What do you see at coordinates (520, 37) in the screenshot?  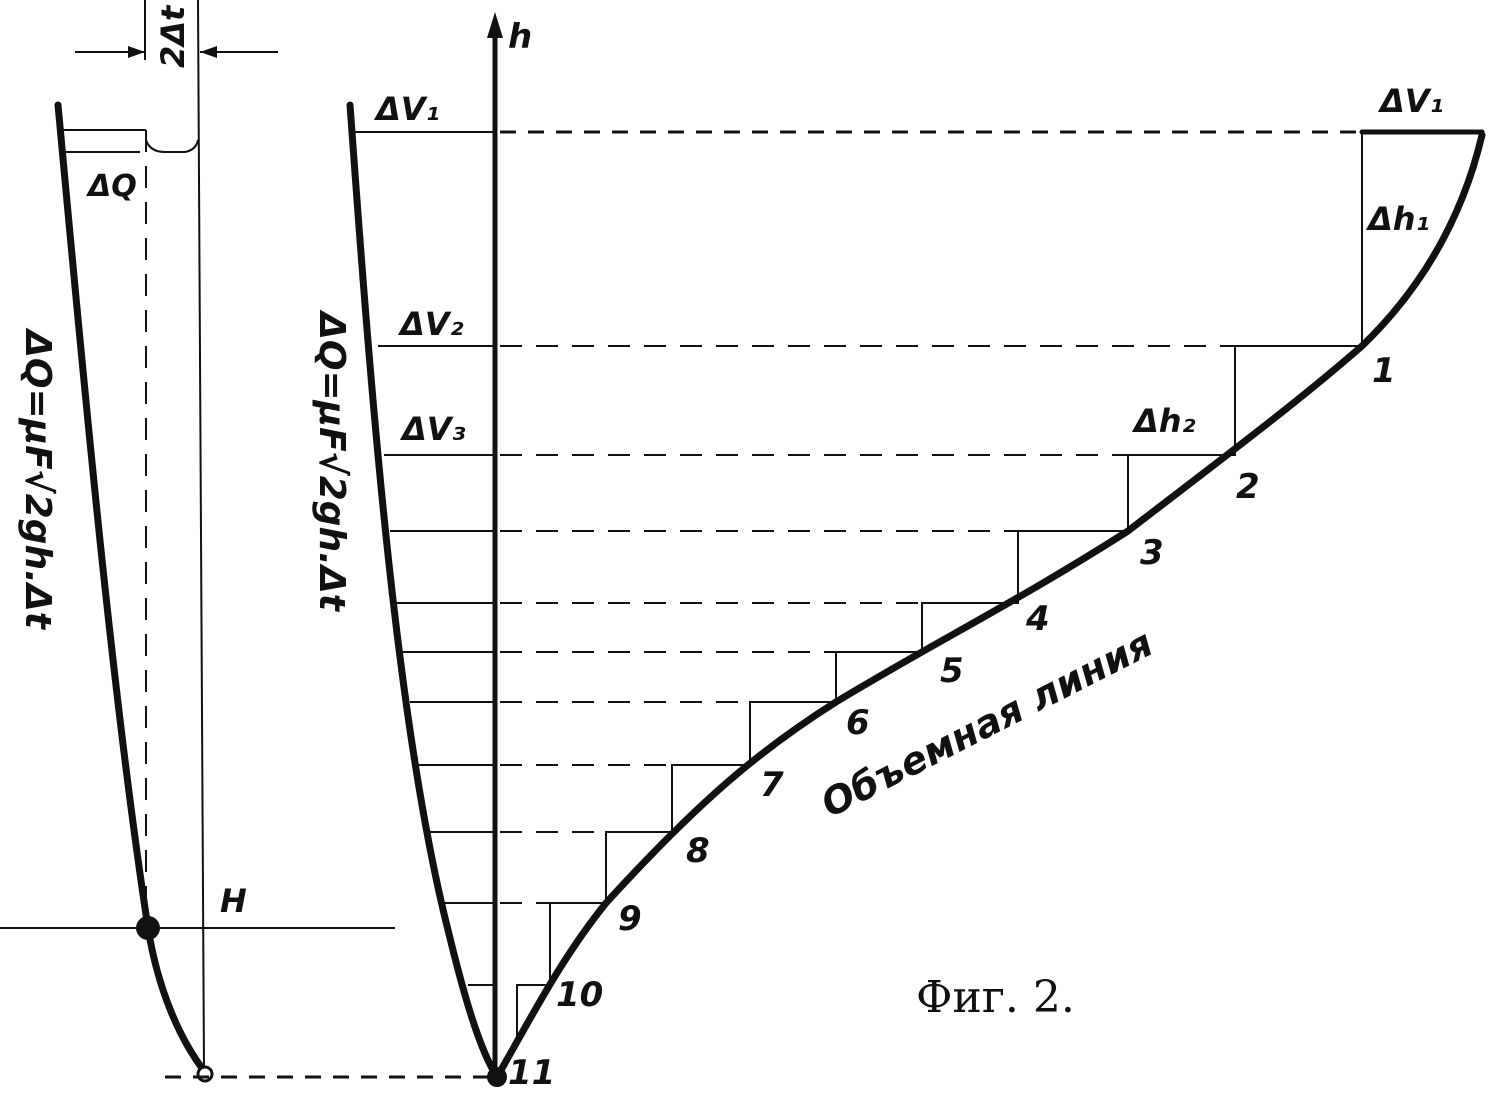 I see `h-axis-label: h` at bounding box center [520, 37].